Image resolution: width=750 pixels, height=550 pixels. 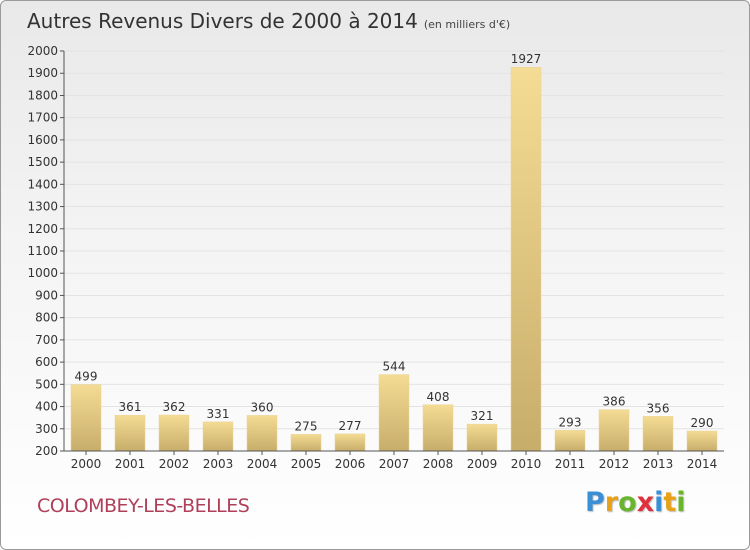 I want to click on data-label-2007: 544, so click(x=394, y=367).